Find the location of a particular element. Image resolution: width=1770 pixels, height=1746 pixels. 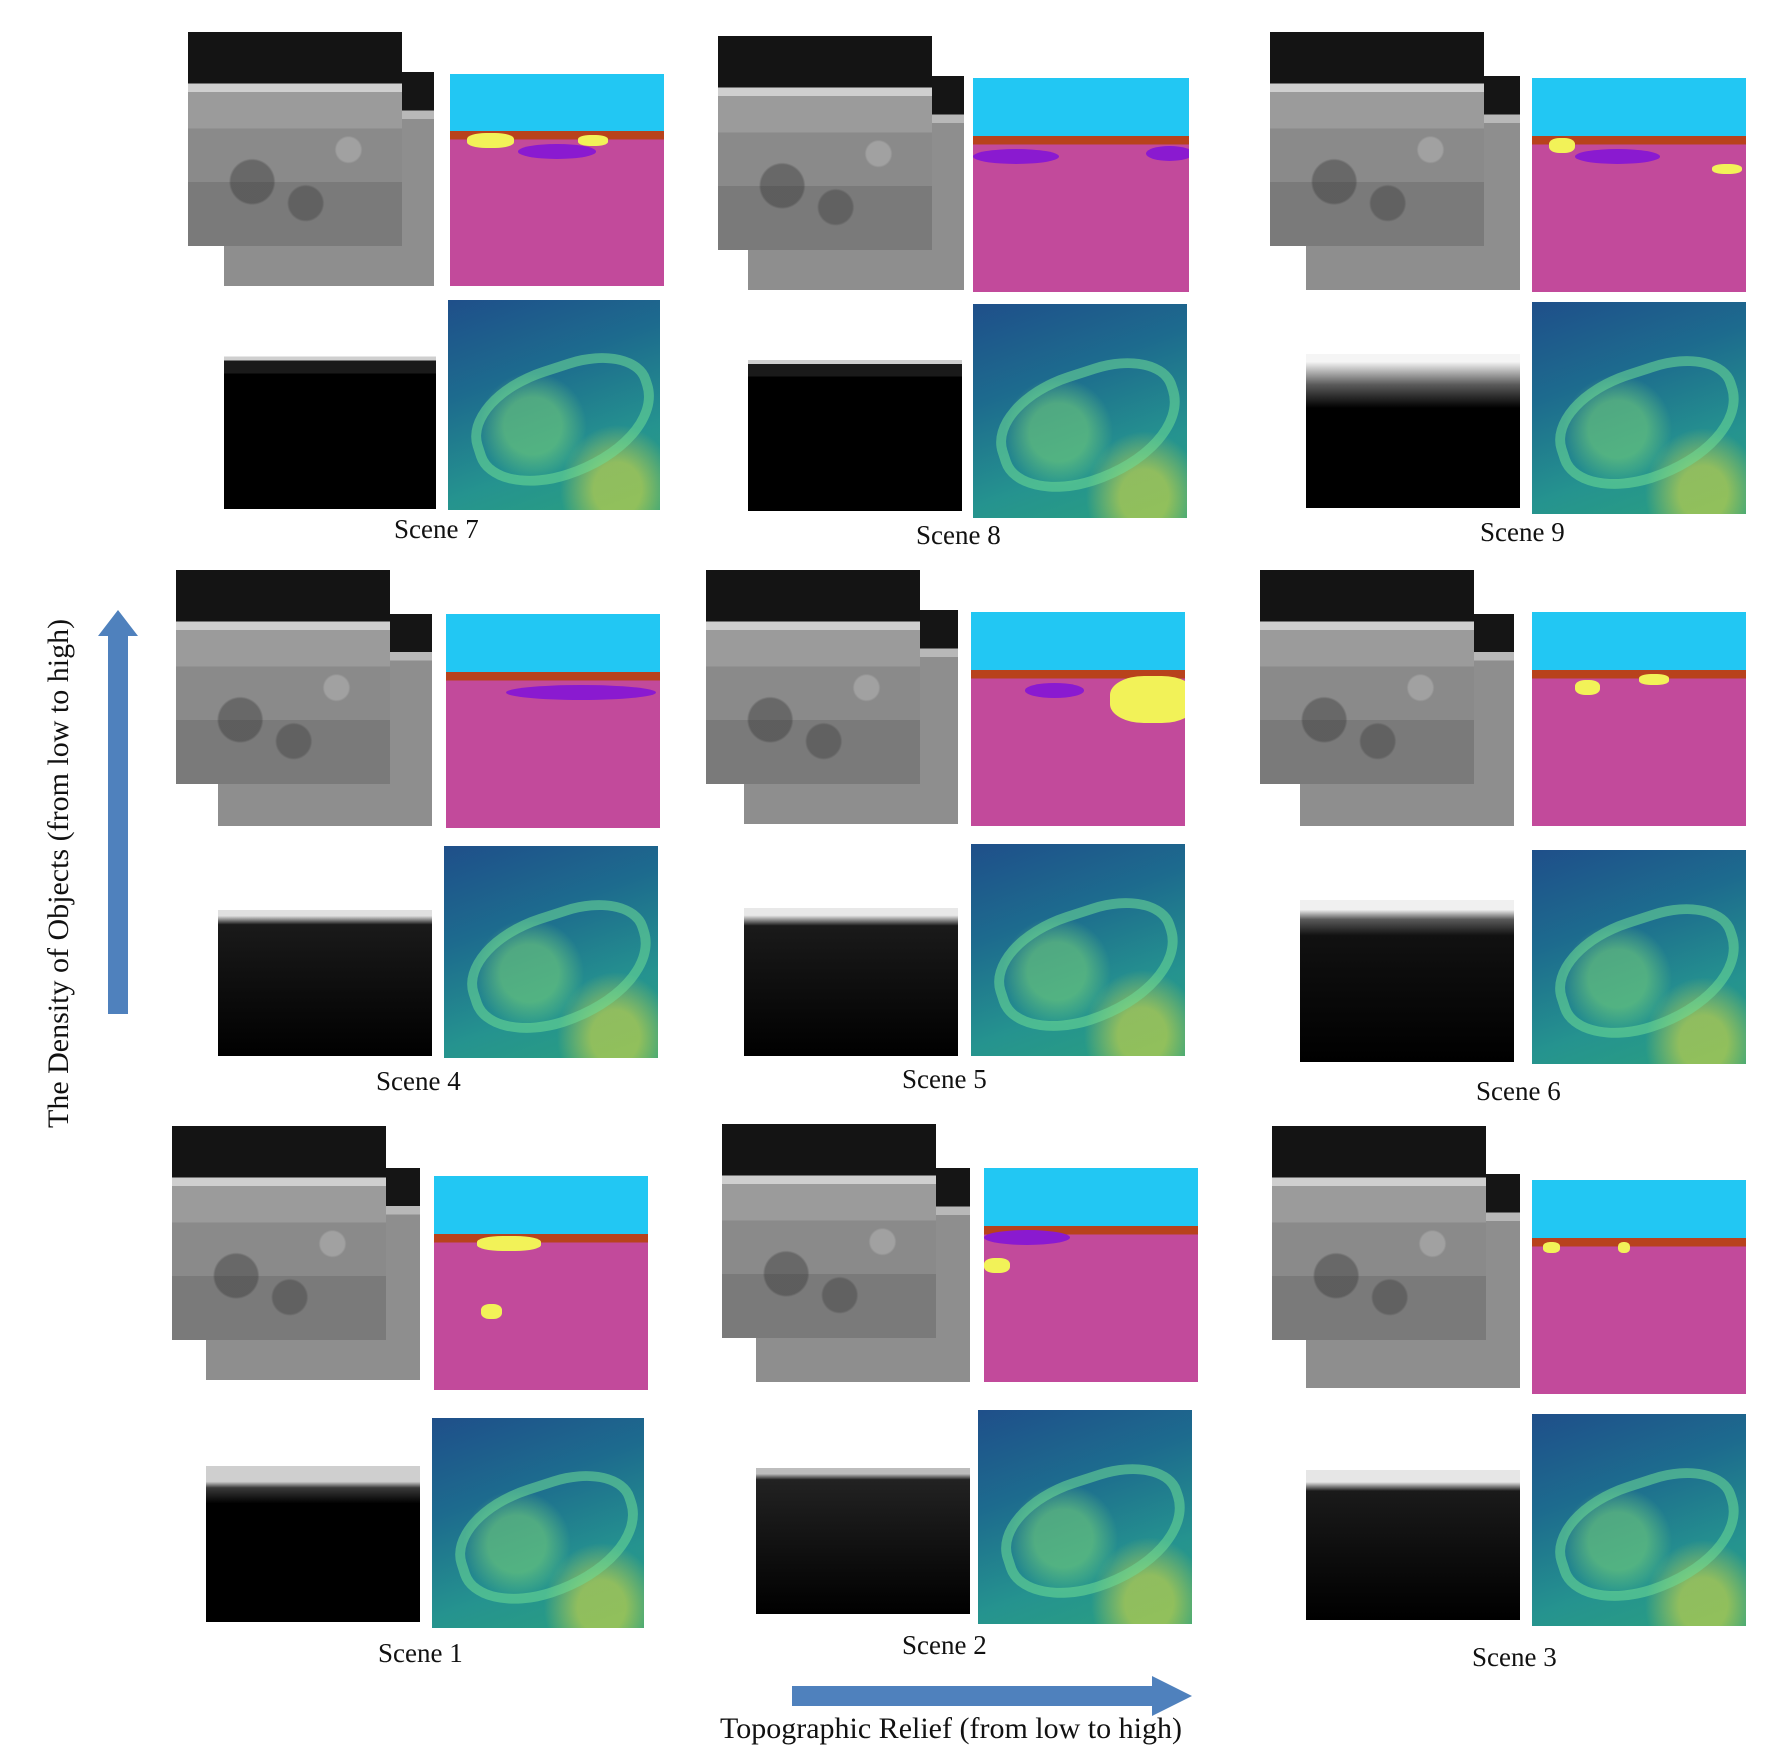

scene-label: Scene 2 is located at coordinates (944, 1645).